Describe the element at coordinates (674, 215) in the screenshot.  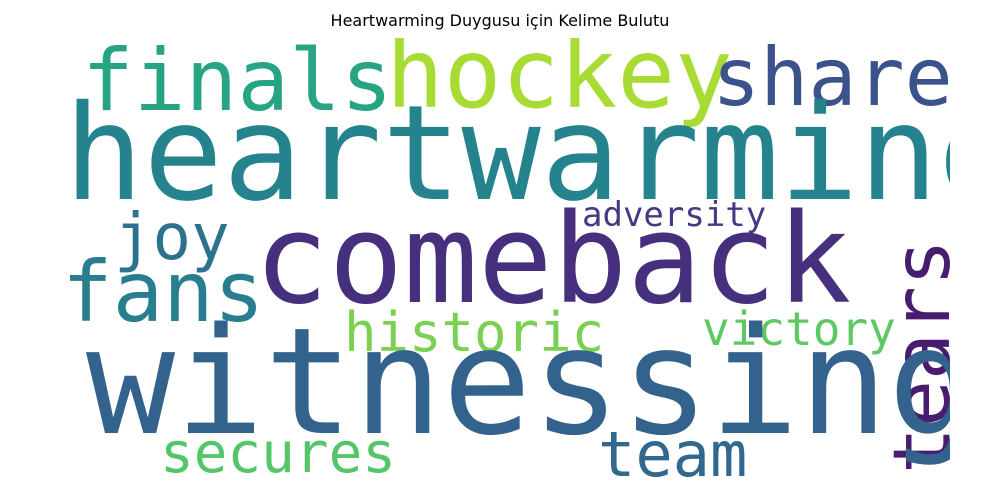
I see `word-adversity: adversity` at that location.